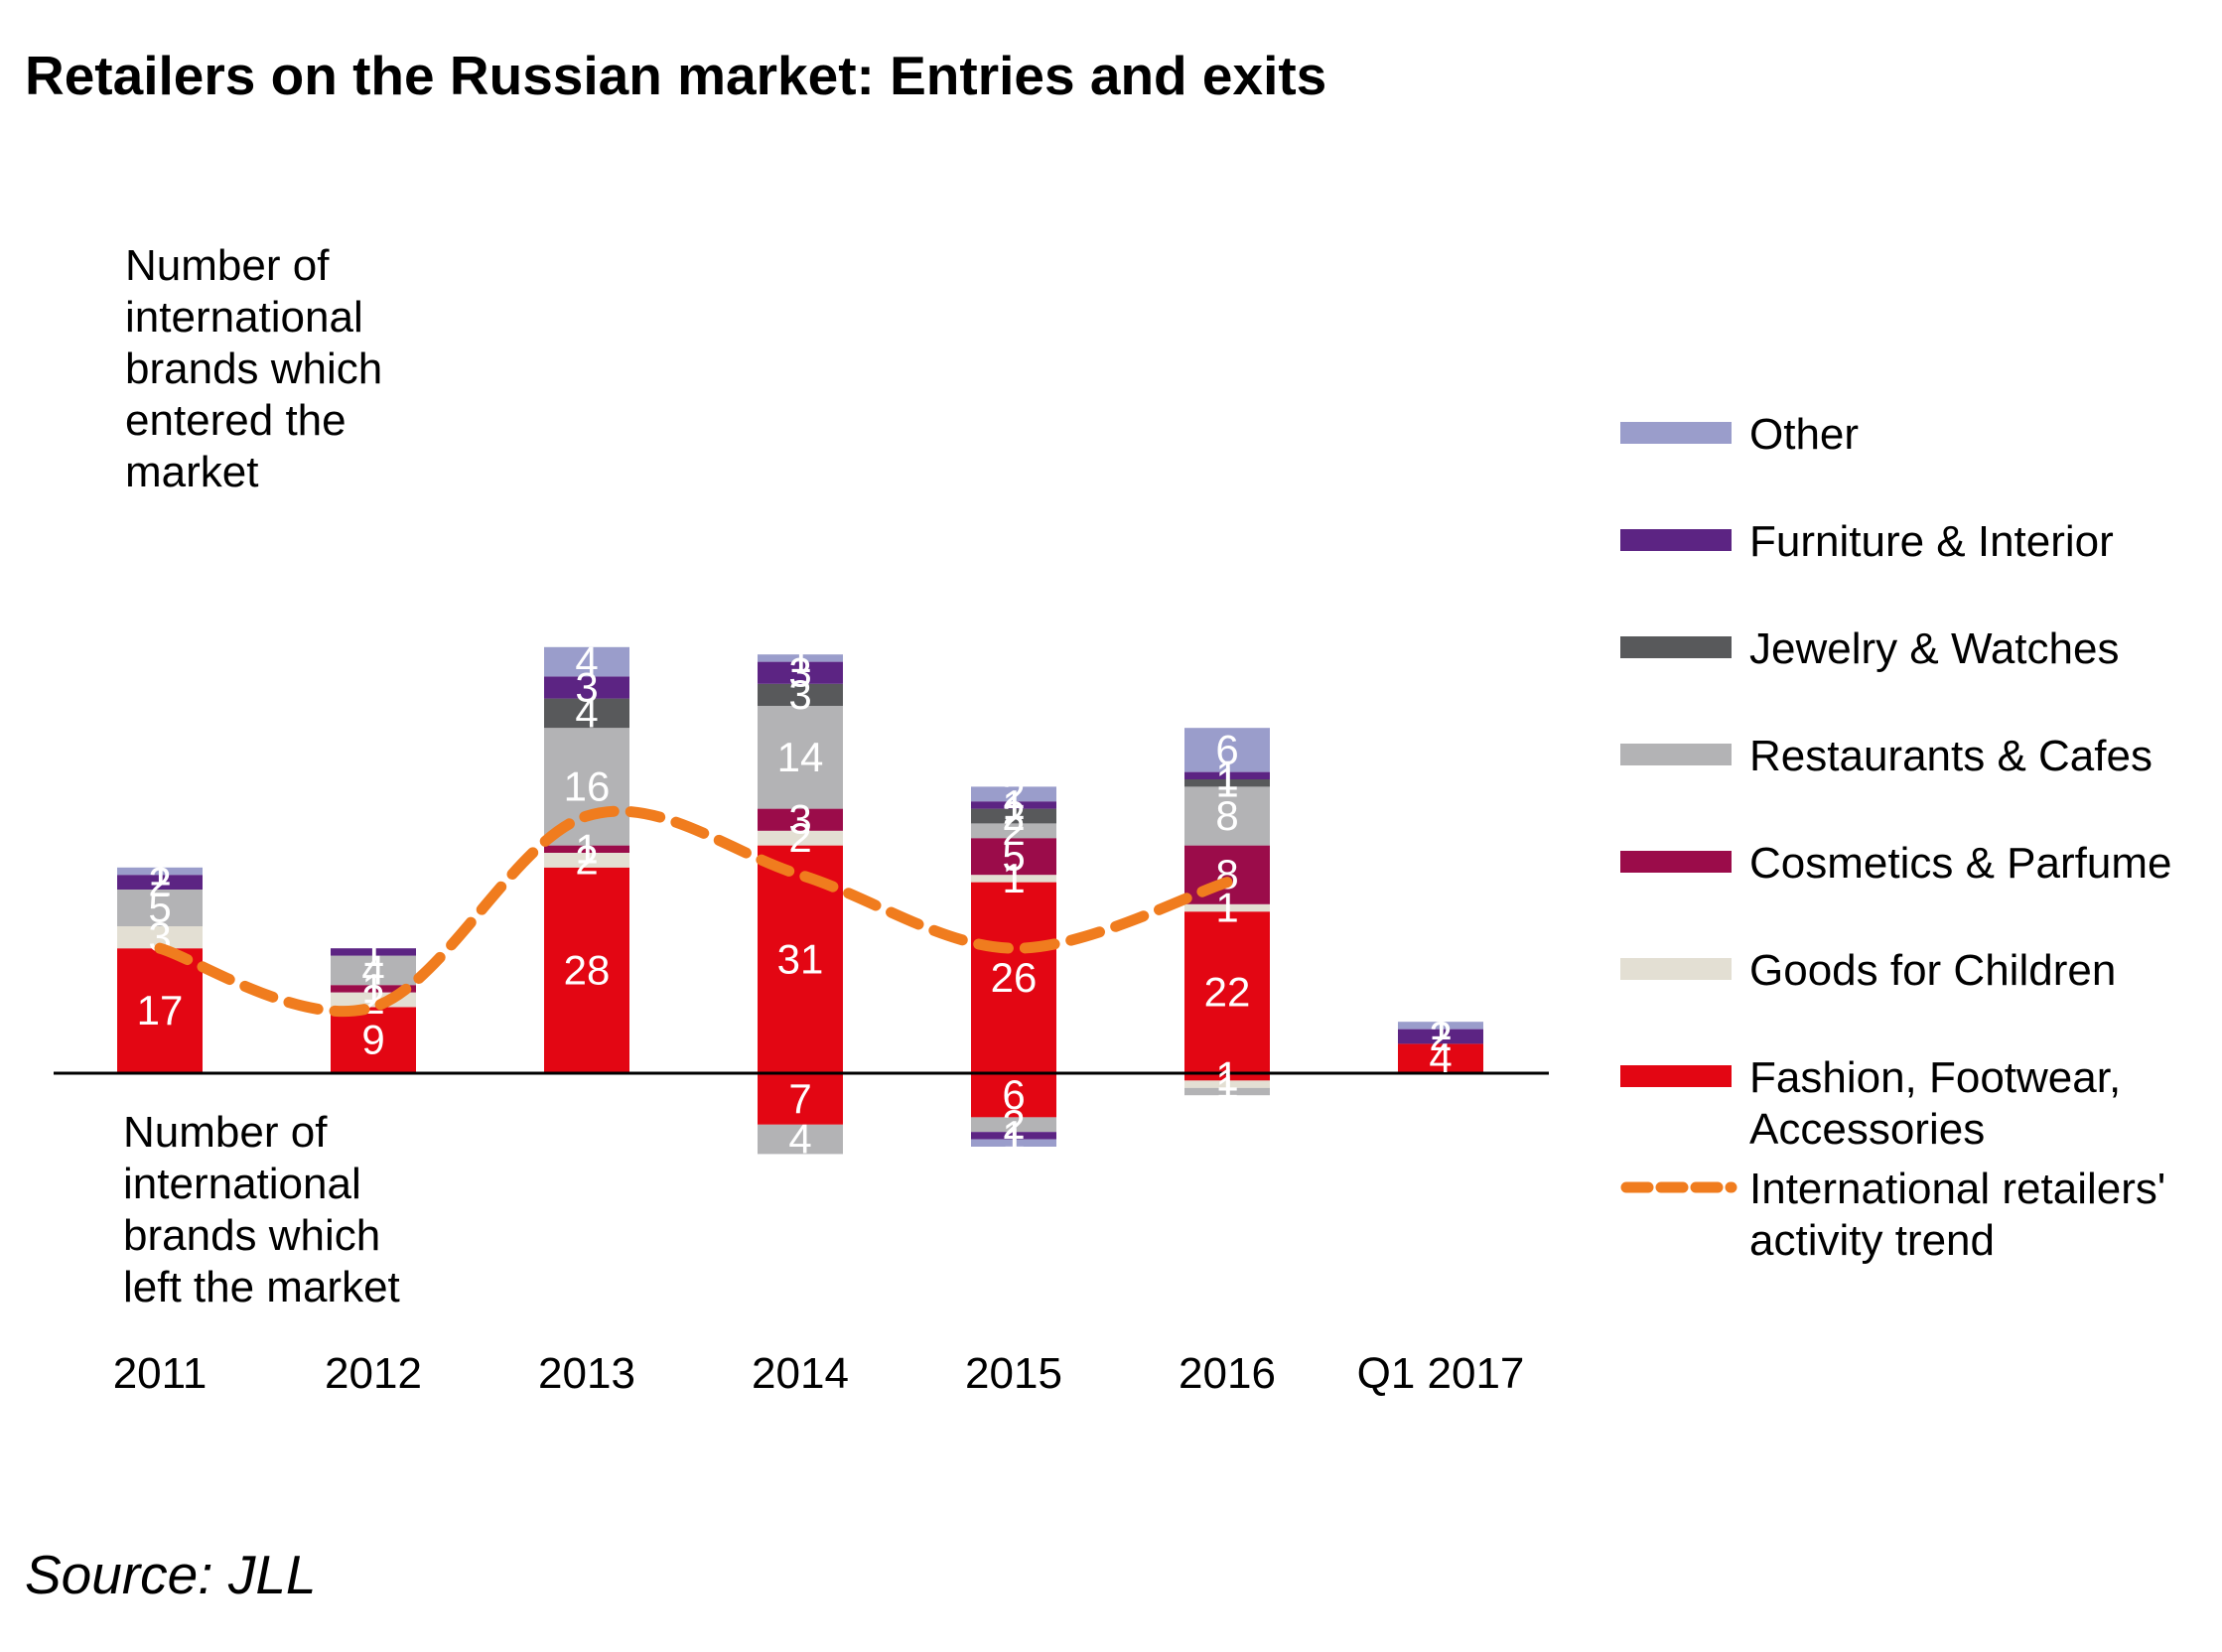 The image size is (2222, 1652). Describe the element at coordinates (1013, 1374) in the screenshot. I see `x-tick-label: 2015` at that location.